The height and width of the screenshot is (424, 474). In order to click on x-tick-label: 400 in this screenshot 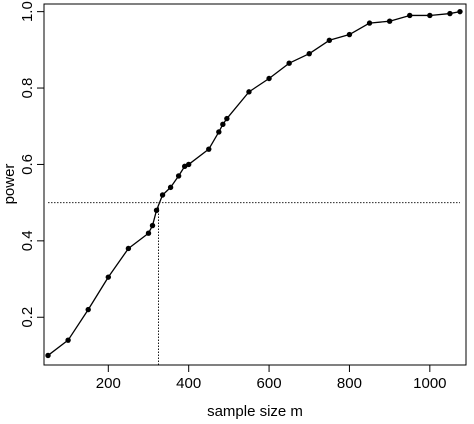, I will do `click(188, 383)`.